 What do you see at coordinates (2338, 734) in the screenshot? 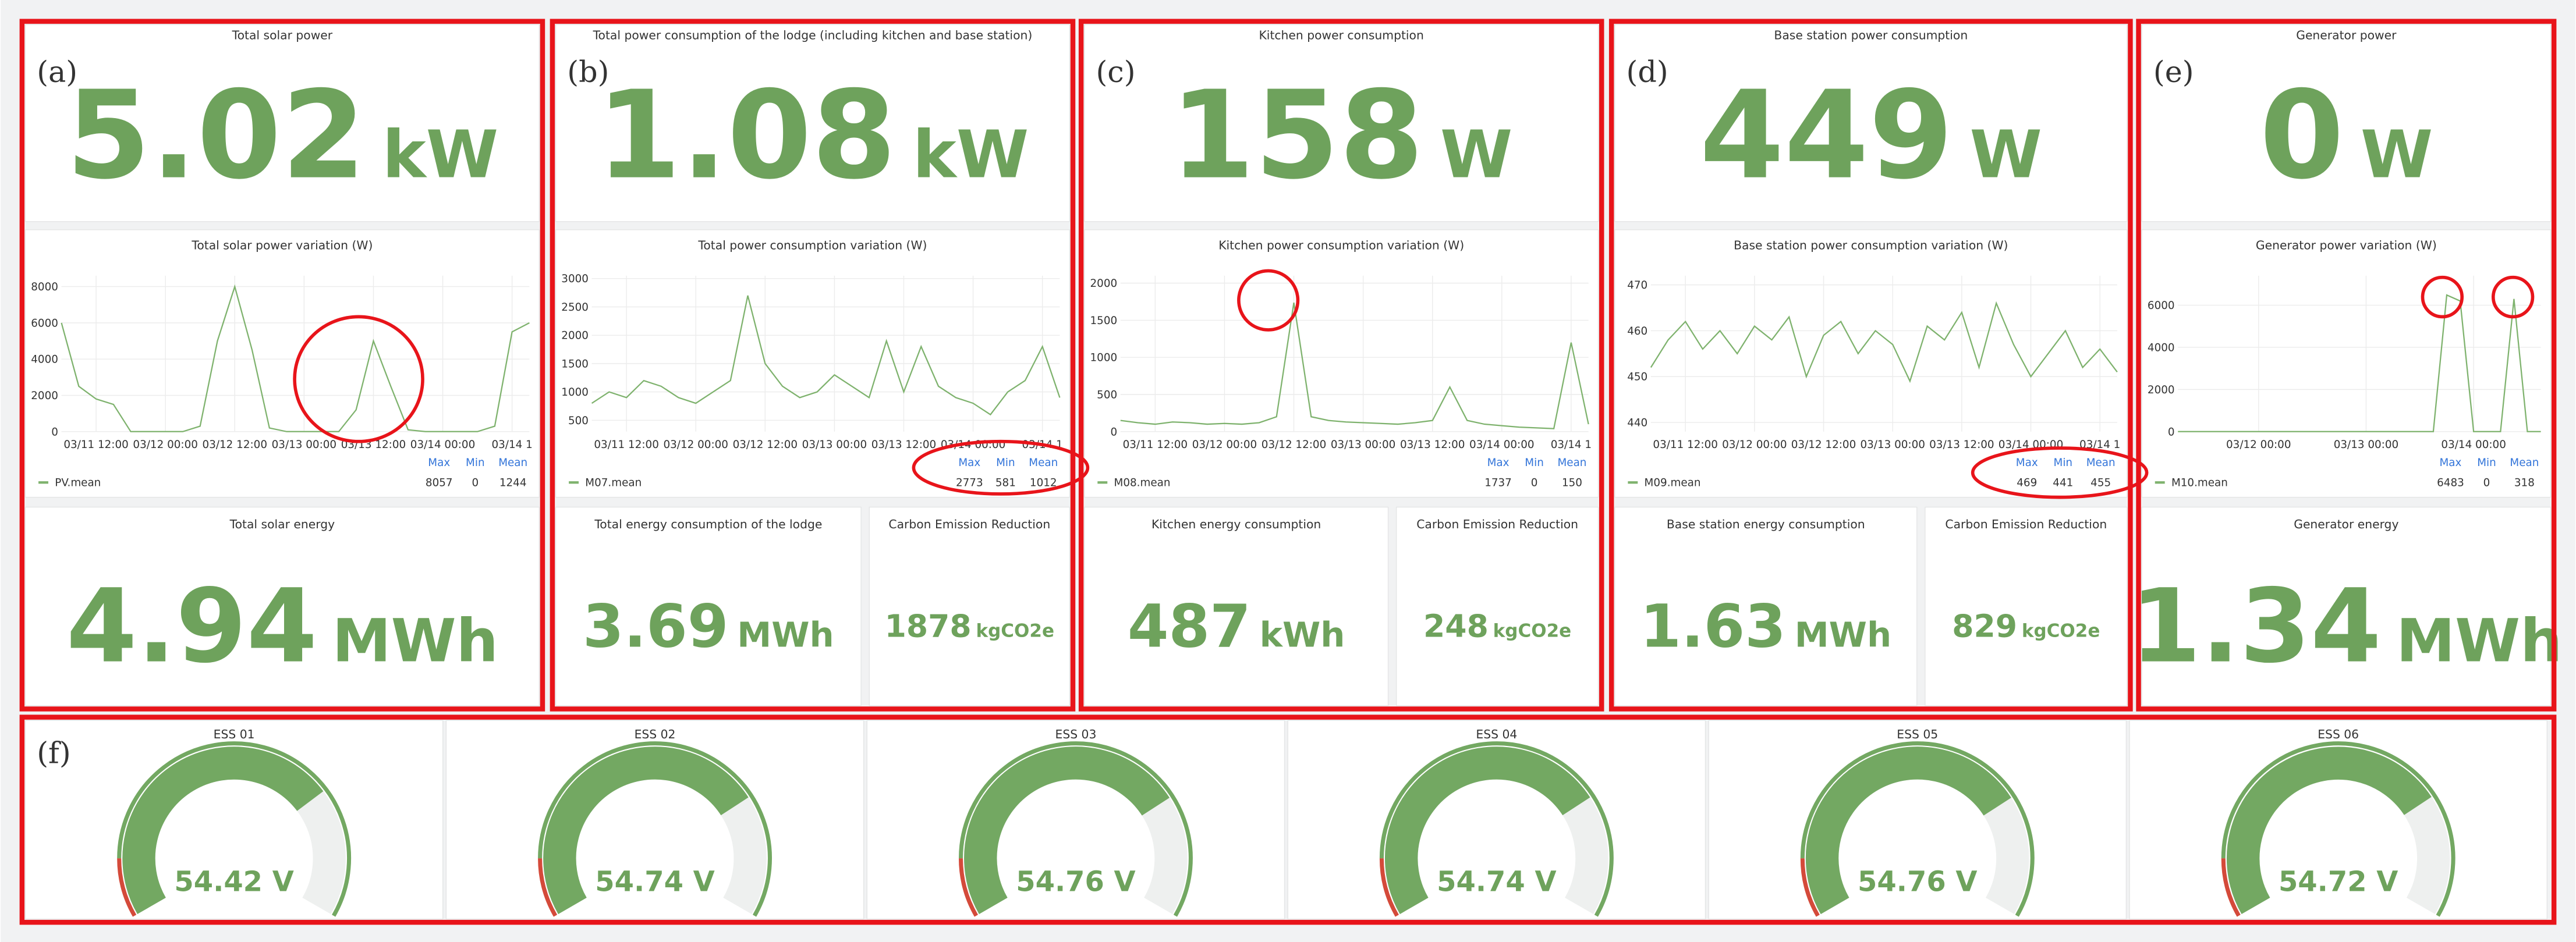
I see `panel-title: ESS 06` at bounding box center [2338, 734].